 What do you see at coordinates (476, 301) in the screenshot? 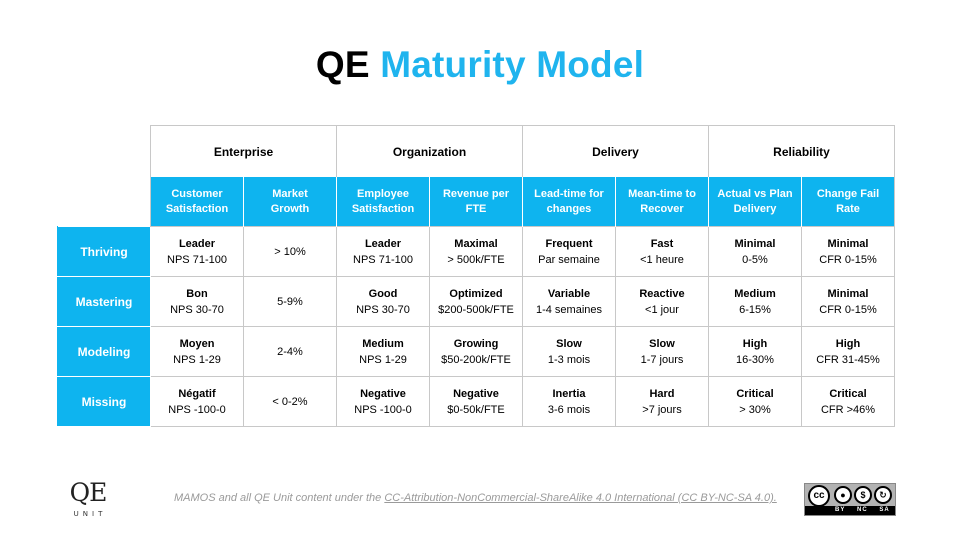
I see `table-cell: Optimized $200-500k/FTE` at bounding box center [476, 301].